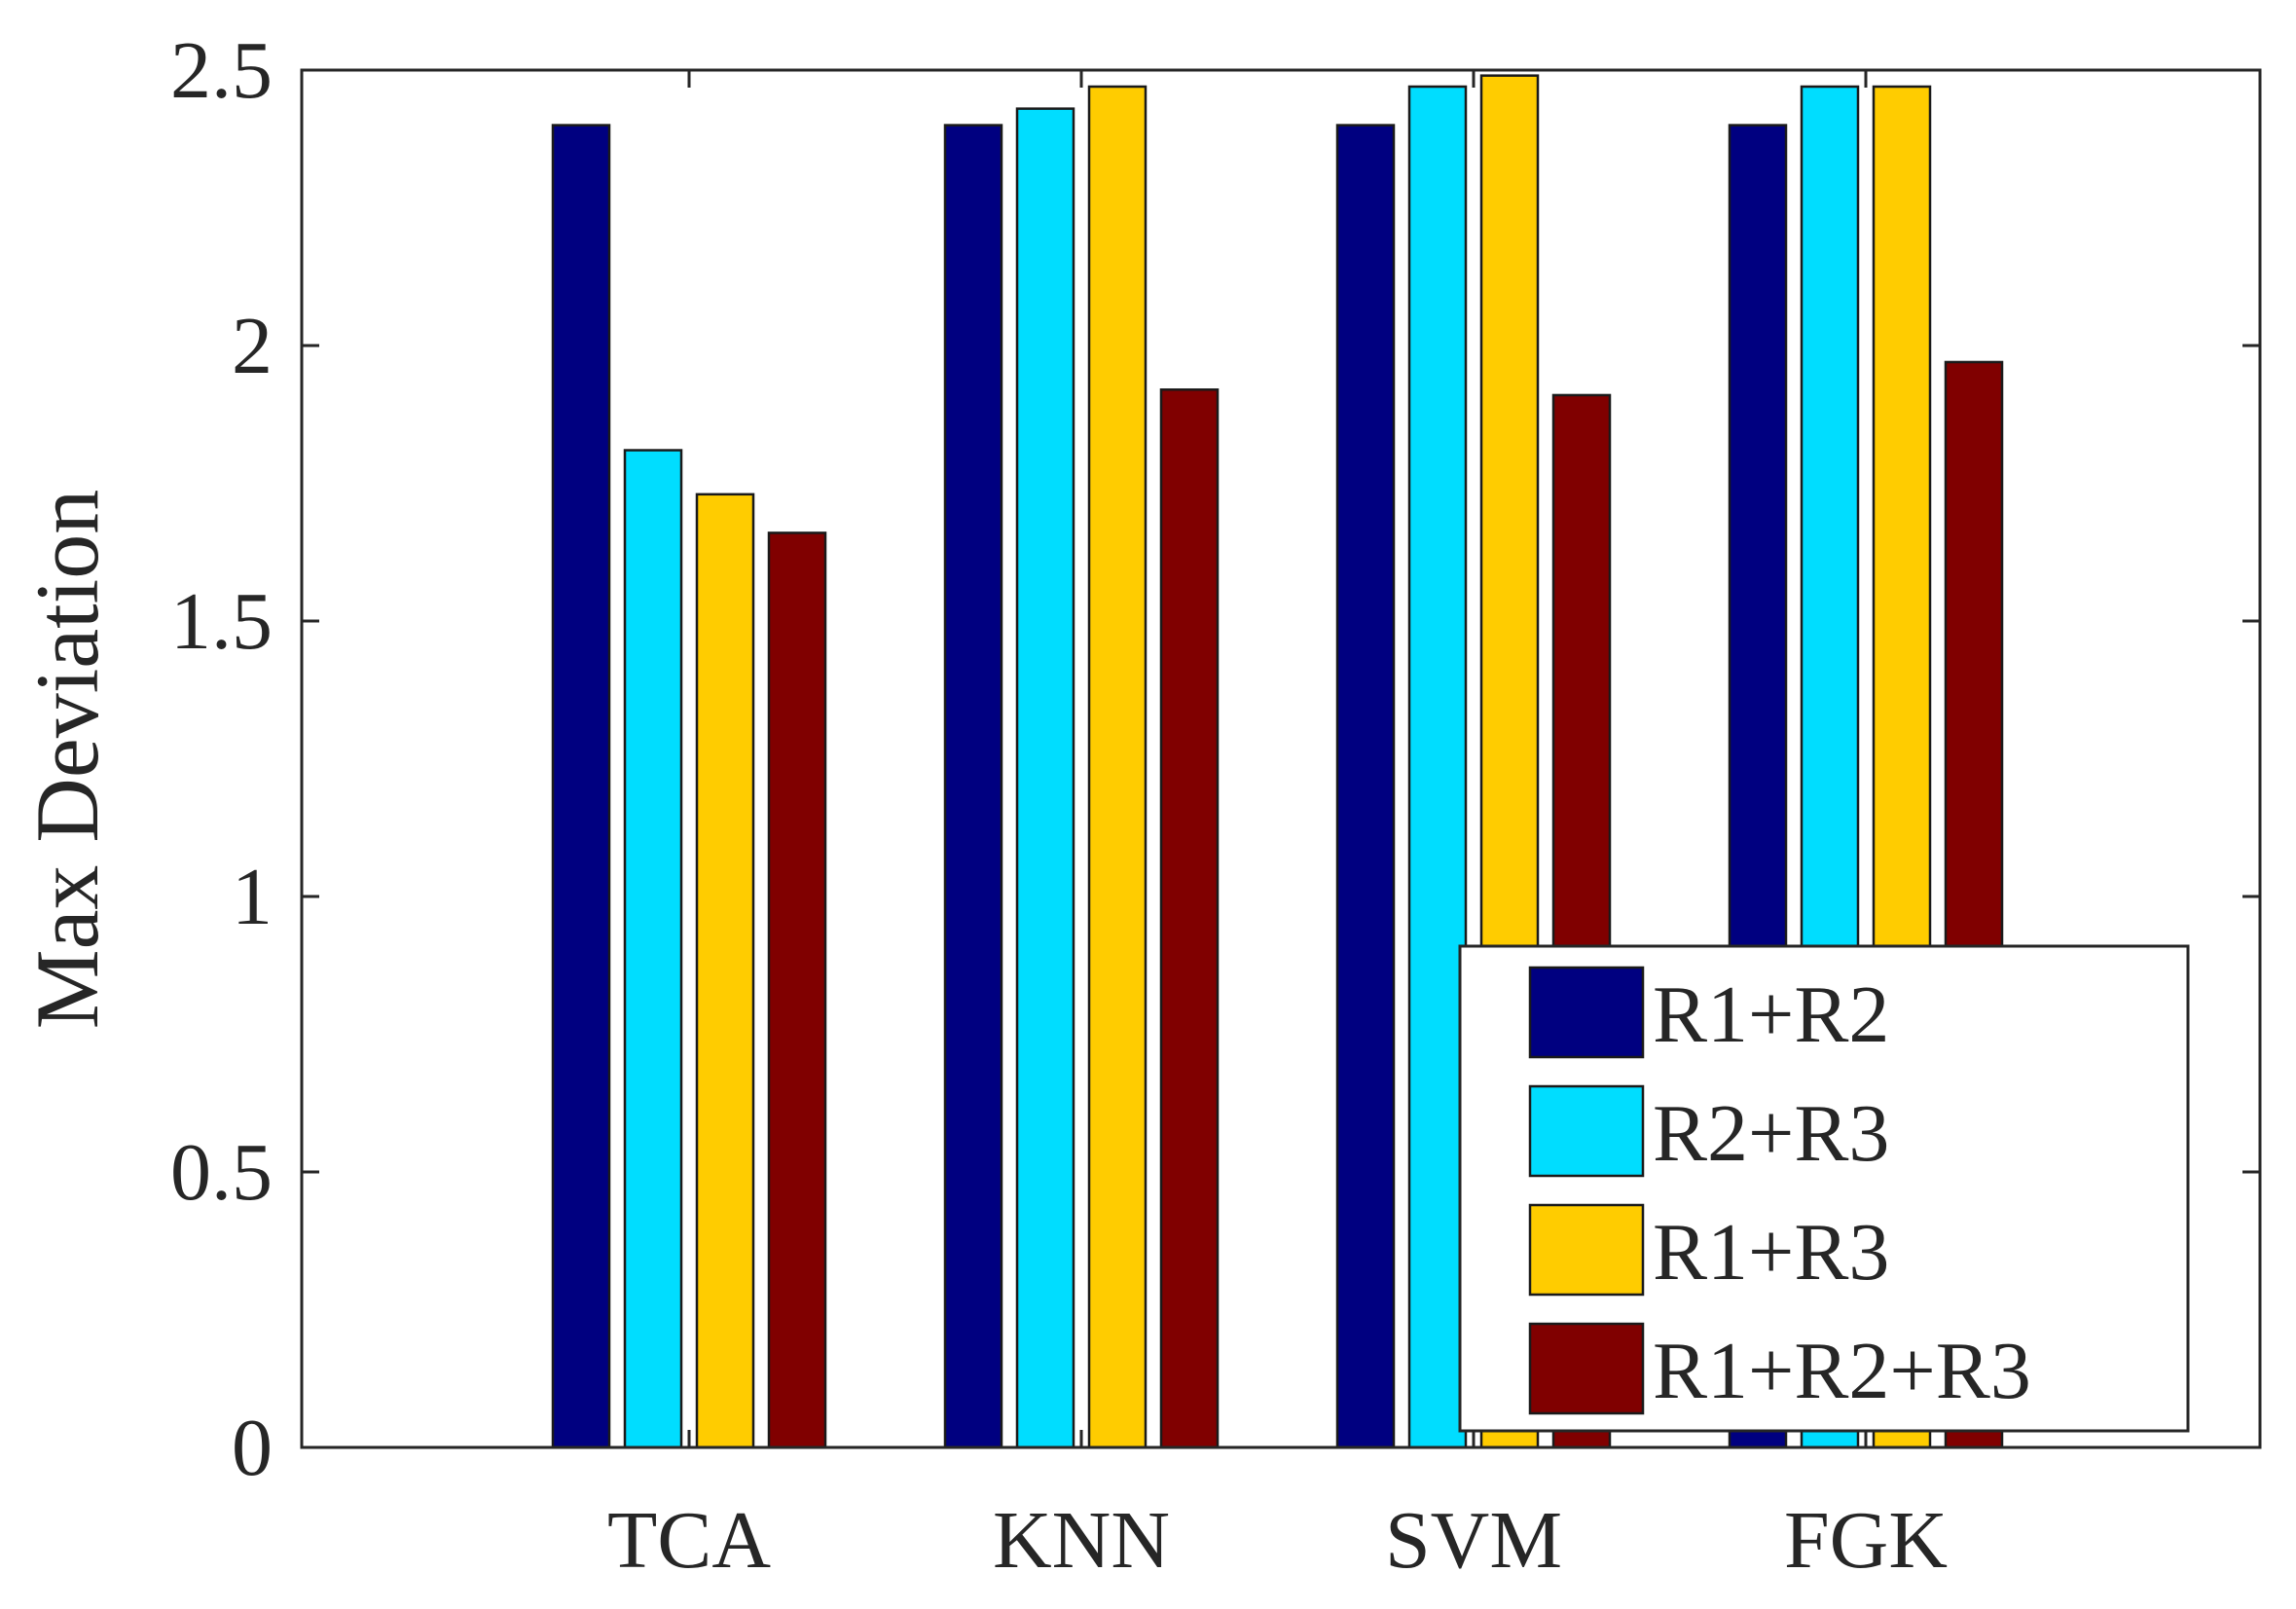 This screenshot has height=1609, width=2296. Describe the element at coordinates (1277, 1540) in the screenshot. I see `x-tick-labels: TCA KNN SVM FGK` at that location.